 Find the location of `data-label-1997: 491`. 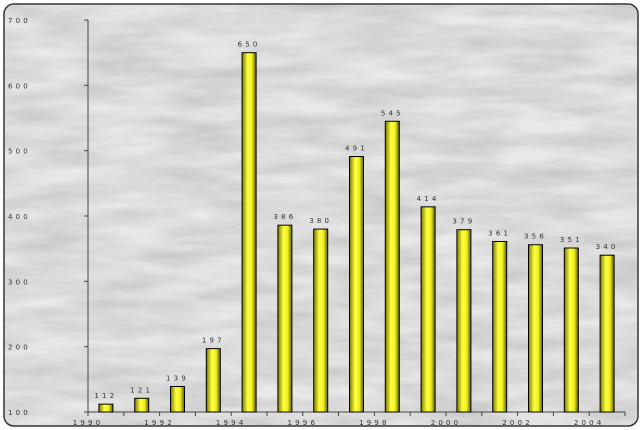

data-label-1997: 491 is located at coordinates (356, 149).